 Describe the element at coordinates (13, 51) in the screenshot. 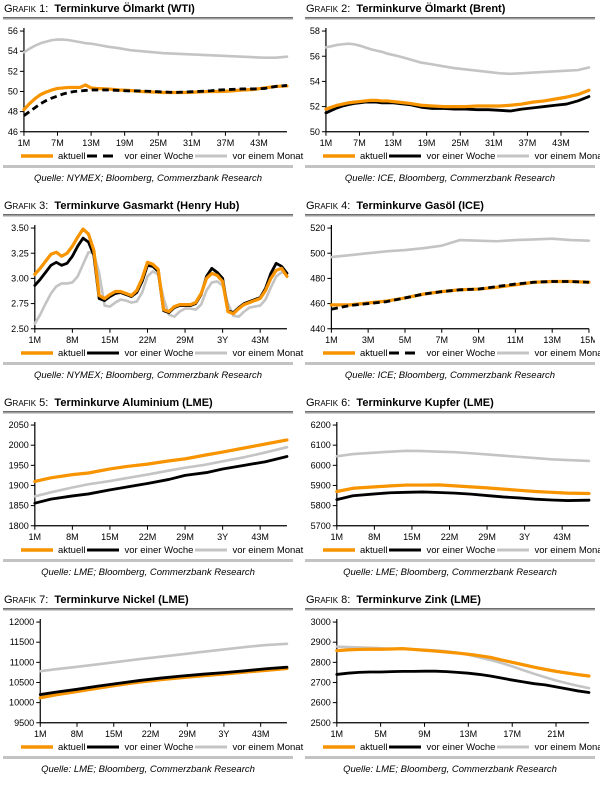

I see `y-tick-label: 54` at that location.